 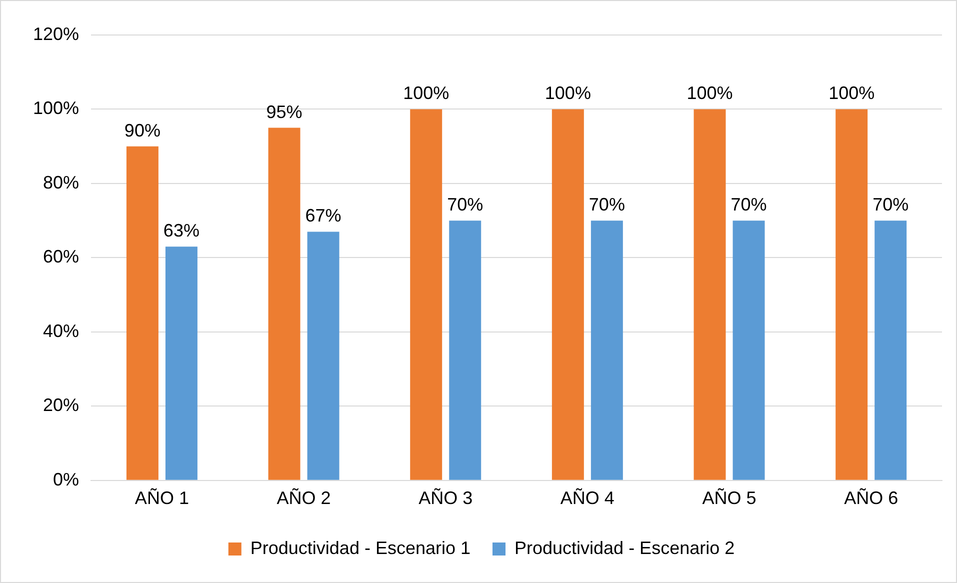 What do you see at coordinates (61, 405) in the screenshot?
I see `y-tick-label: 20%` at bounding box center [61, 405].